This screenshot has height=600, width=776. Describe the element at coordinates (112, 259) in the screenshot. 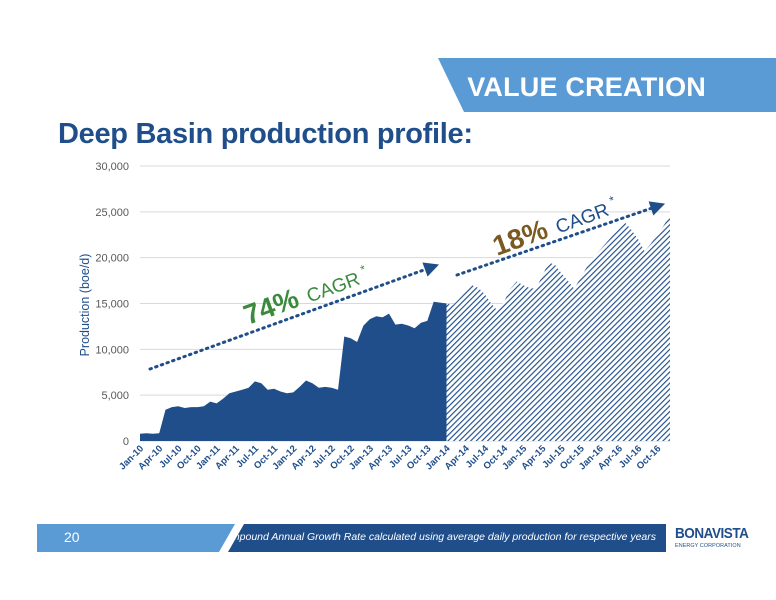

I see `y-tick-label: 20,000` at that location.